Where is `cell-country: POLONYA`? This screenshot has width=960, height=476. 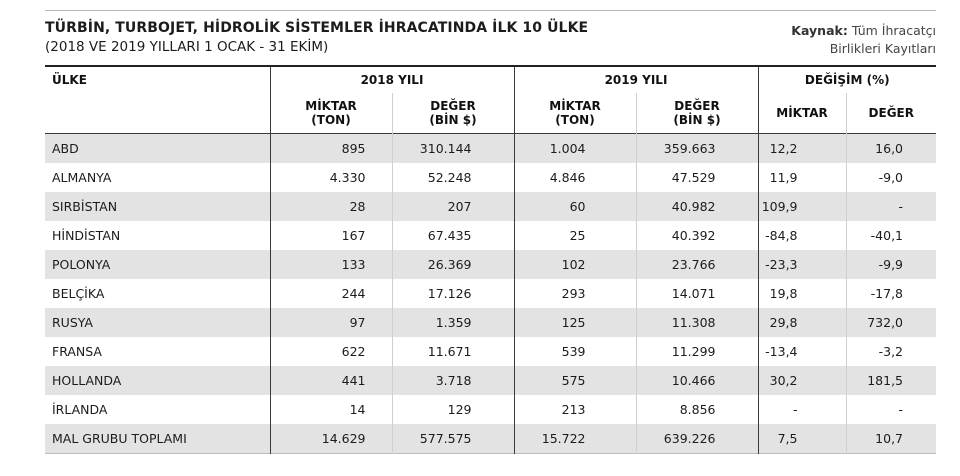
cell-country: POLONYA is located at coordinates (157, 264).